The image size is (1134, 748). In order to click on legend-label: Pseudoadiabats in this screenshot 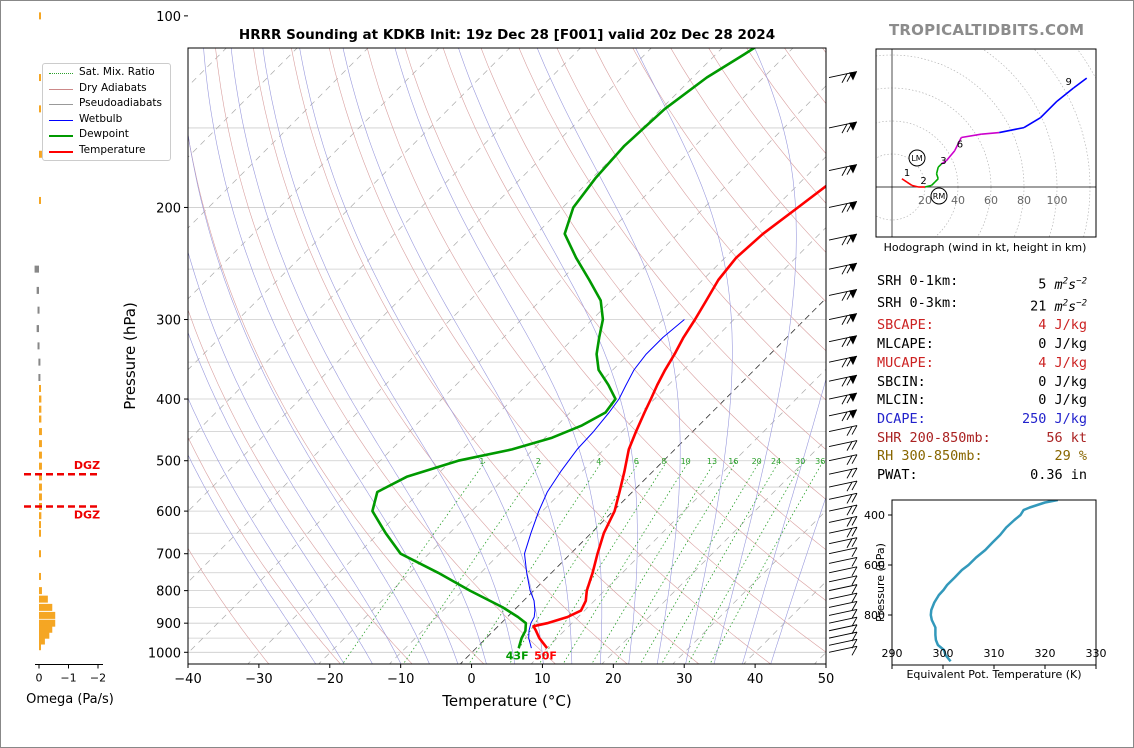, I will do `click(120, 103)`.